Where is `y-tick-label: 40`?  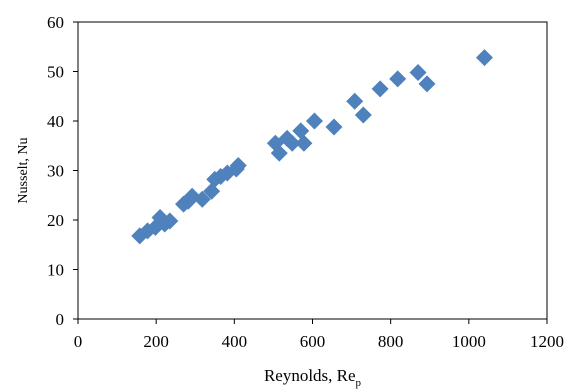 y-tick-label: 40 is located at coordinates (55, 121).